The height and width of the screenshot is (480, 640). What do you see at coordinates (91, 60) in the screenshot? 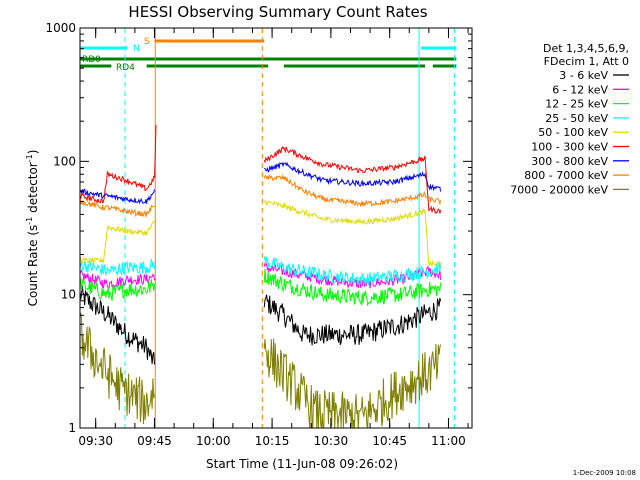
I see `flag-label: RD0` at bounding box center [91, 60].